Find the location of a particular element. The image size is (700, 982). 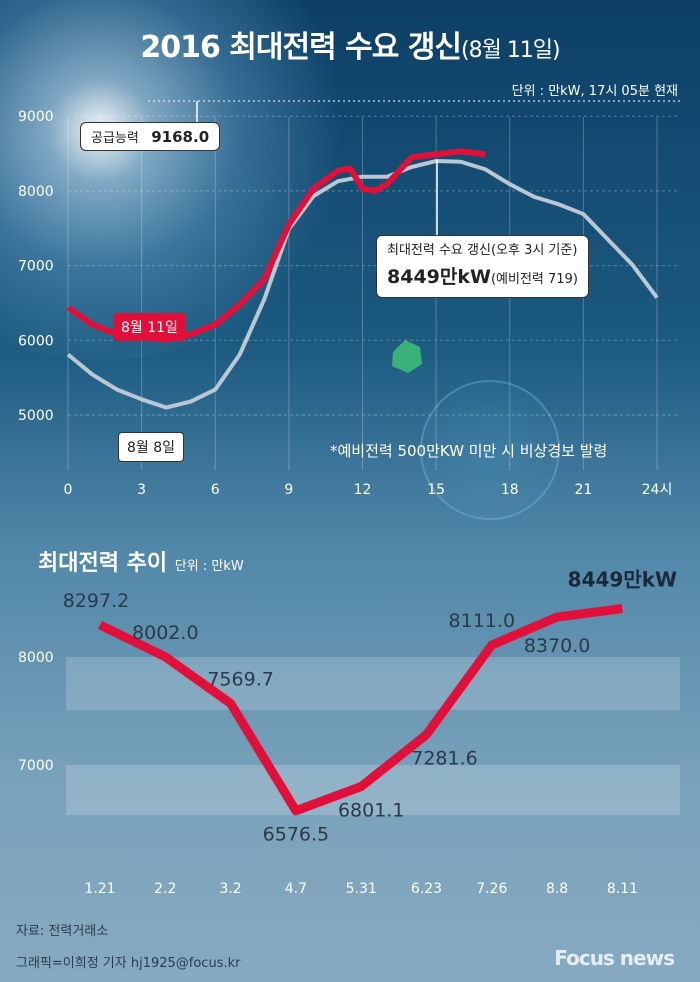

trend-title: 최대전력 추이 단위 : 만kW is located at coordinates (141, 561).